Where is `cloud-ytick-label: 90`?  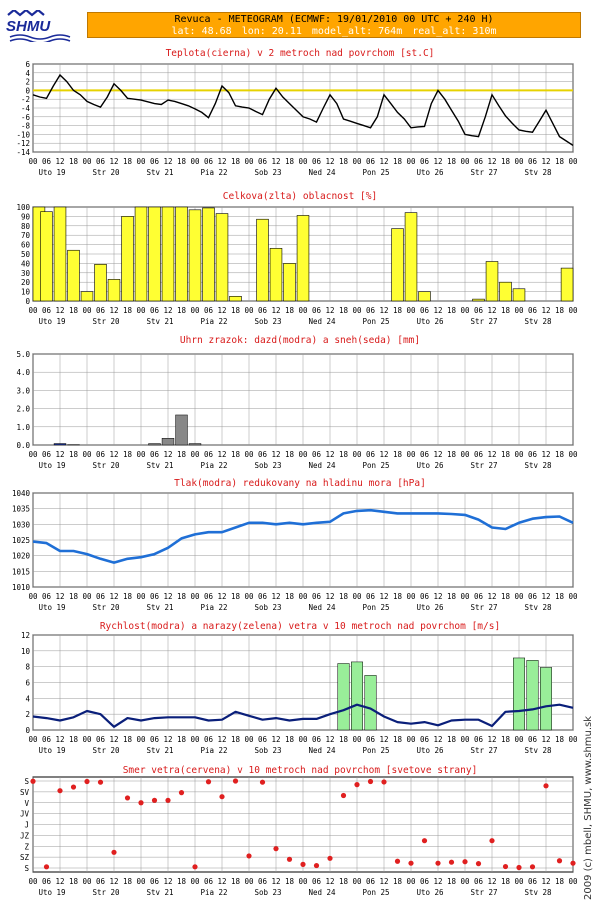
cloud-ytick-label: 90 is located at coordinates (26, 216).